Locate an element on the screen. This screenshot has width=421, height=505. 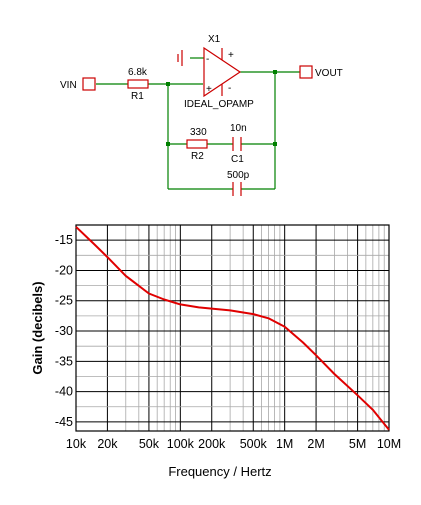
opamp-minus-top: - is located at coordinates (207, 59).